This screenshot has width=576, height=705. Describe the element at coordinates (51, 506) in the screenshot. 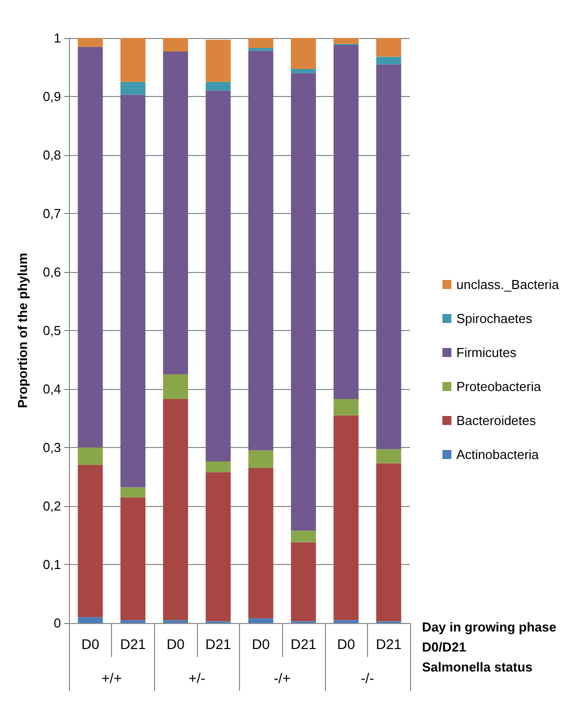

I see `y-tick-label: 0,2` at that location.